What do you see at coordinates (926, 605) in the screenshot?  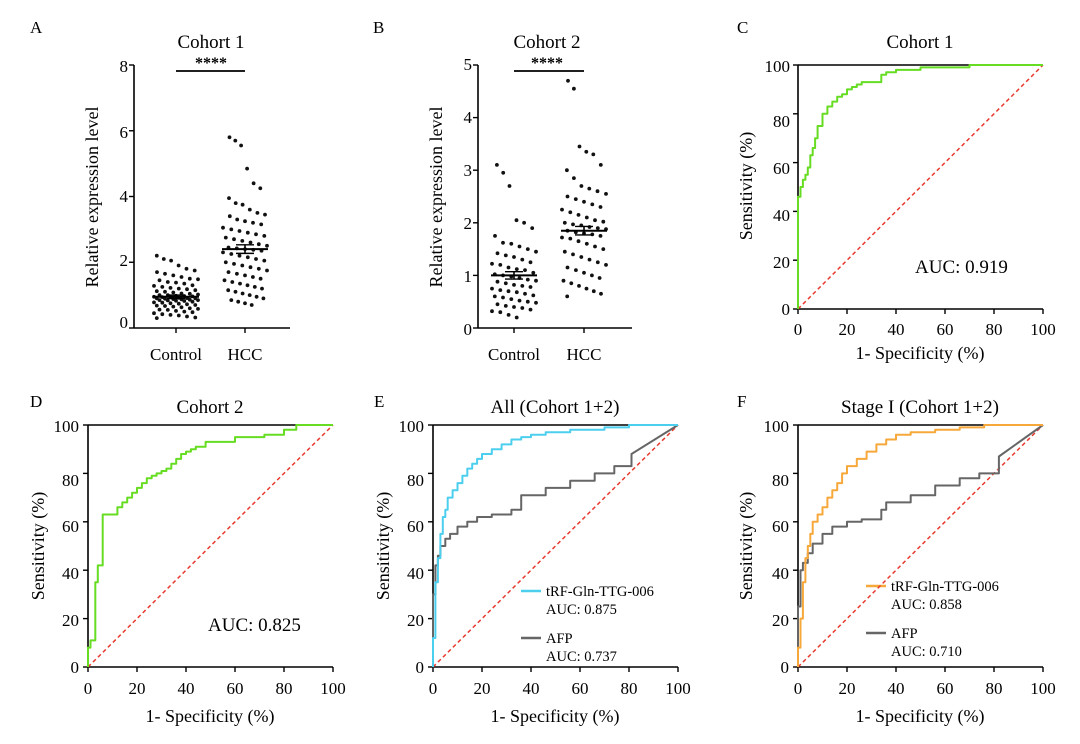 I see `legend-auc-trf: AUC: 0.858` at bounding box center [926, 605].